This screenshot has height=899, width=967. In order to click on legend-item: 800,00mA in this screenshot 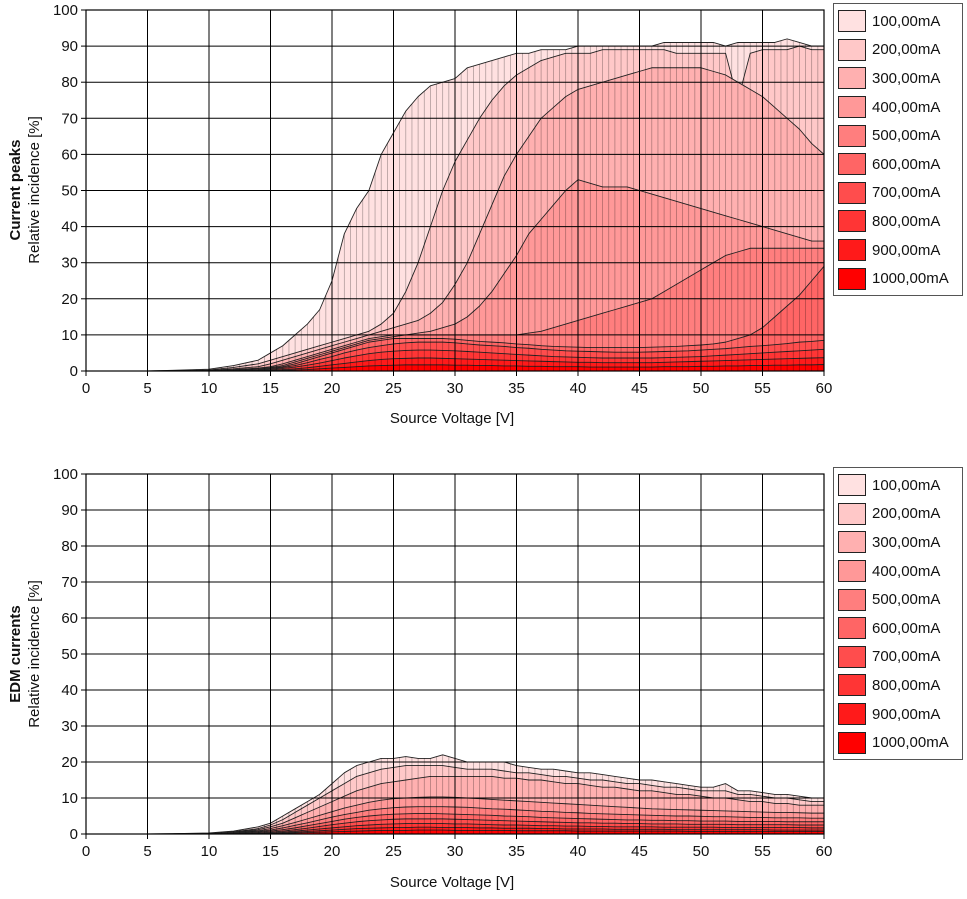, I will do `click(898, 221)`.